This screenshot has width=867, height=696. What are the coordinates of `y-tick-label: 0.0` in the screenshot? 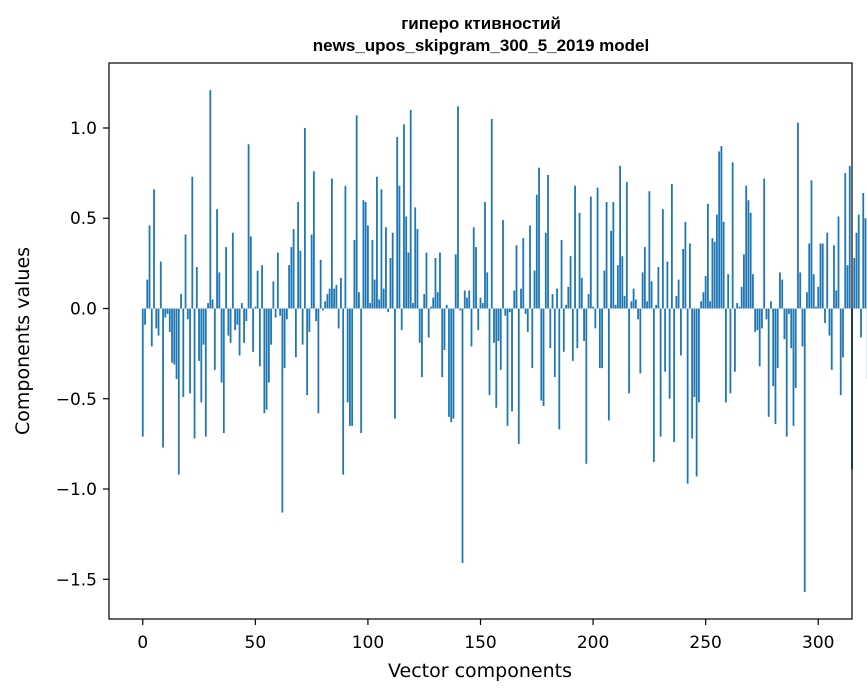 It's located at (83, 310).